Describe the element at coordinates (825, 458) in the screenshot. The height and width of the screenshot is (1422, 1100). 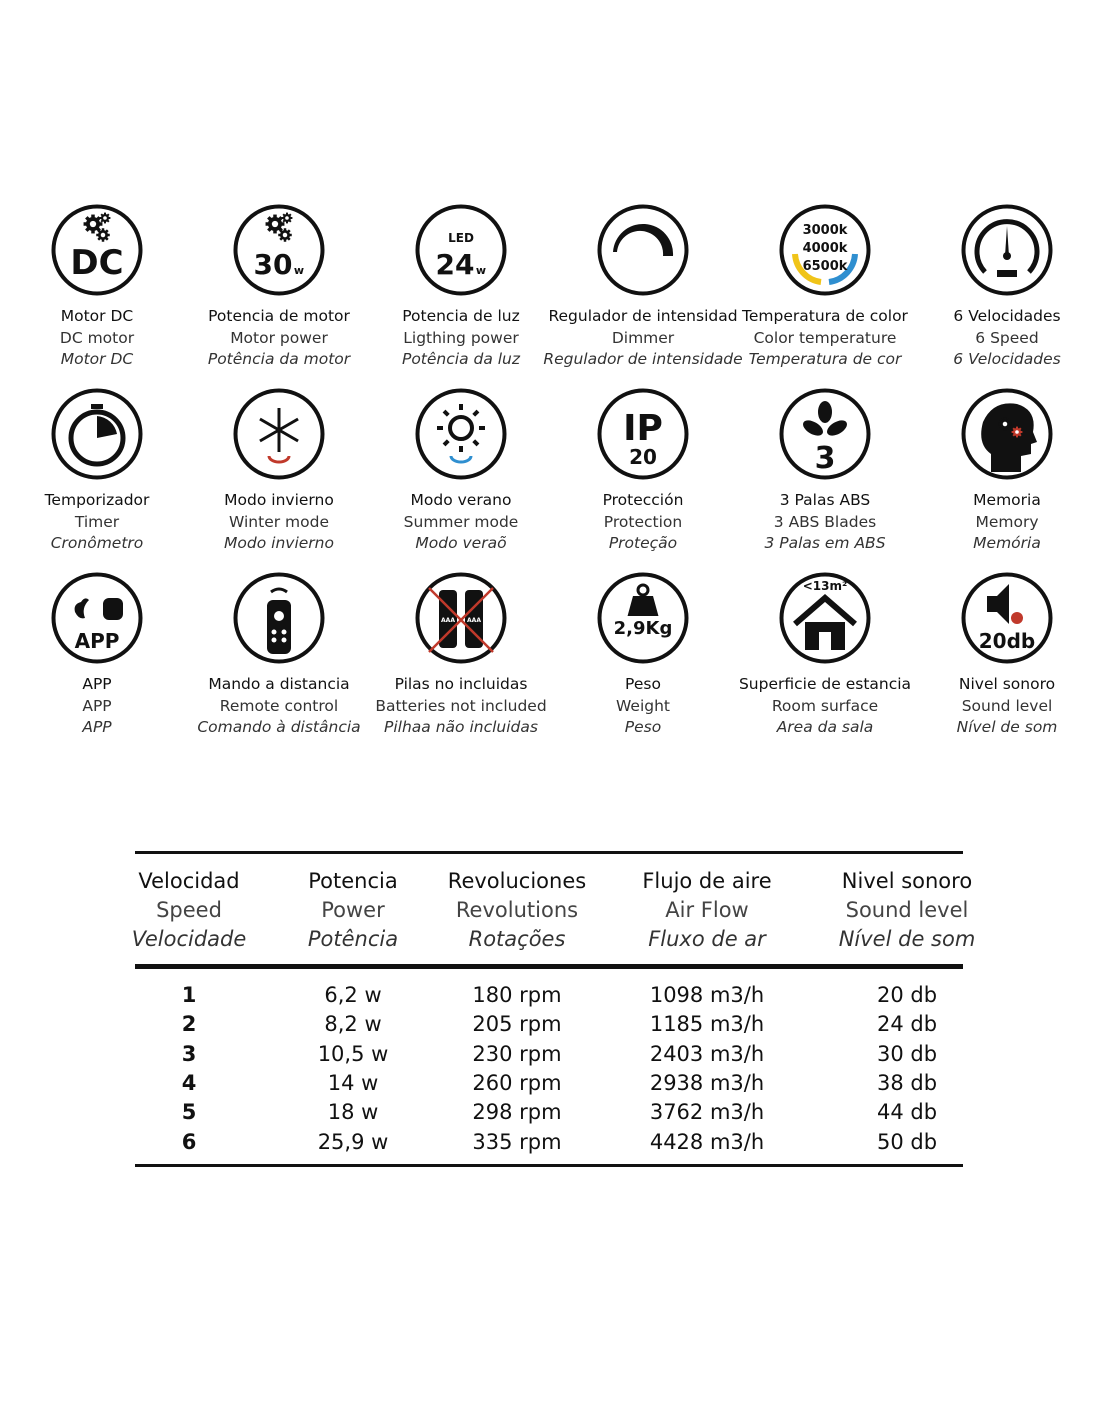
I see `icon-text: 3` at that location.